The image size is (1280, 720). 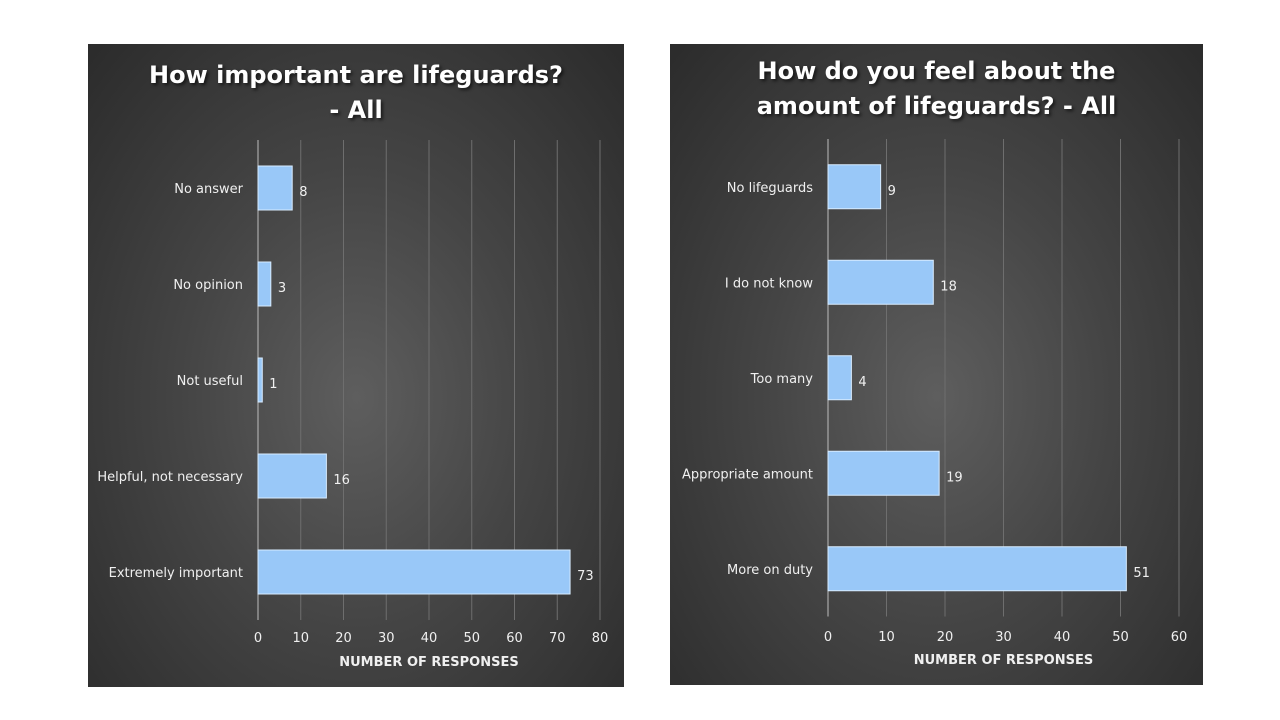 What do you see at coordinates (936, 71) in the screenshot?
I see `chart-title-line-1: How do you feel about the` at bounding box center [936, 71].